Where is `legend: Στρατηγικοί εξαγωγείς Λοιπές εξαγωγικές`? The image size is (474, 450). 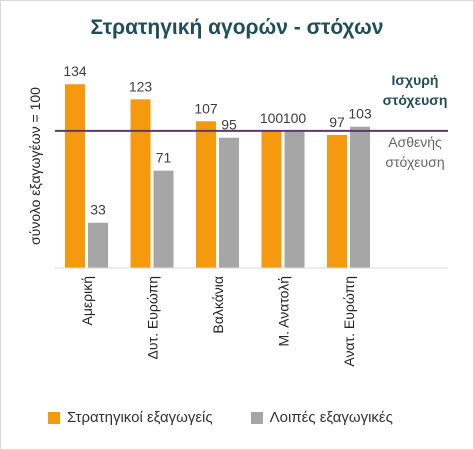
legend: Στρατηγικοί εξαγωγείς Λοιπές εξαγωγικές is located at coordinates (239, 417).